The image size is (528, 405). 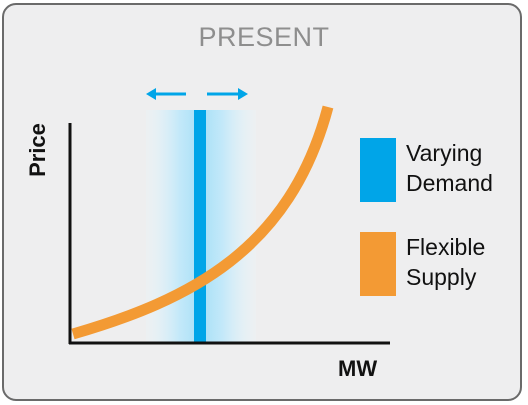 I want to click on legend-swatch-demand, so click(x=378, y=170).